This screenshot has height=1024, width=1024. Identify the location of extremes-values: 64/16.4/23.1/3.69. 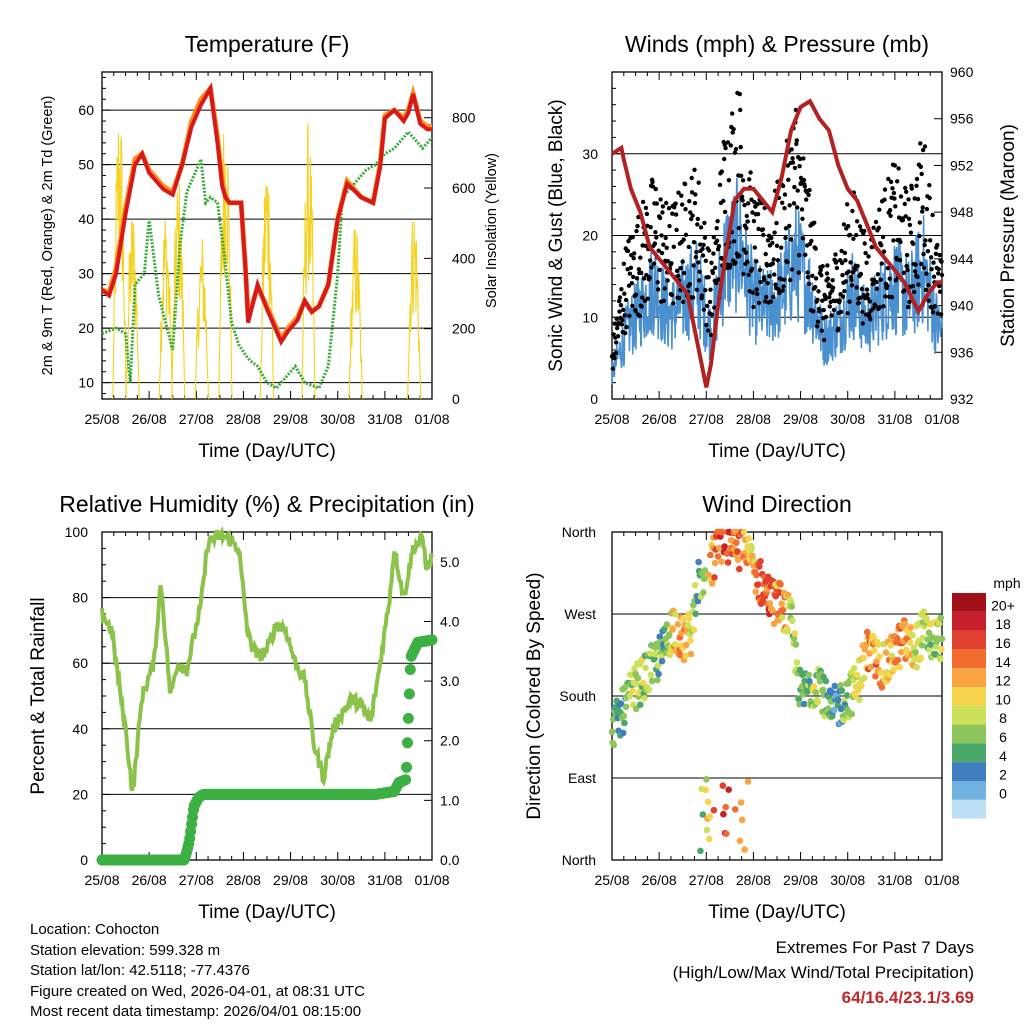
(907, 997).